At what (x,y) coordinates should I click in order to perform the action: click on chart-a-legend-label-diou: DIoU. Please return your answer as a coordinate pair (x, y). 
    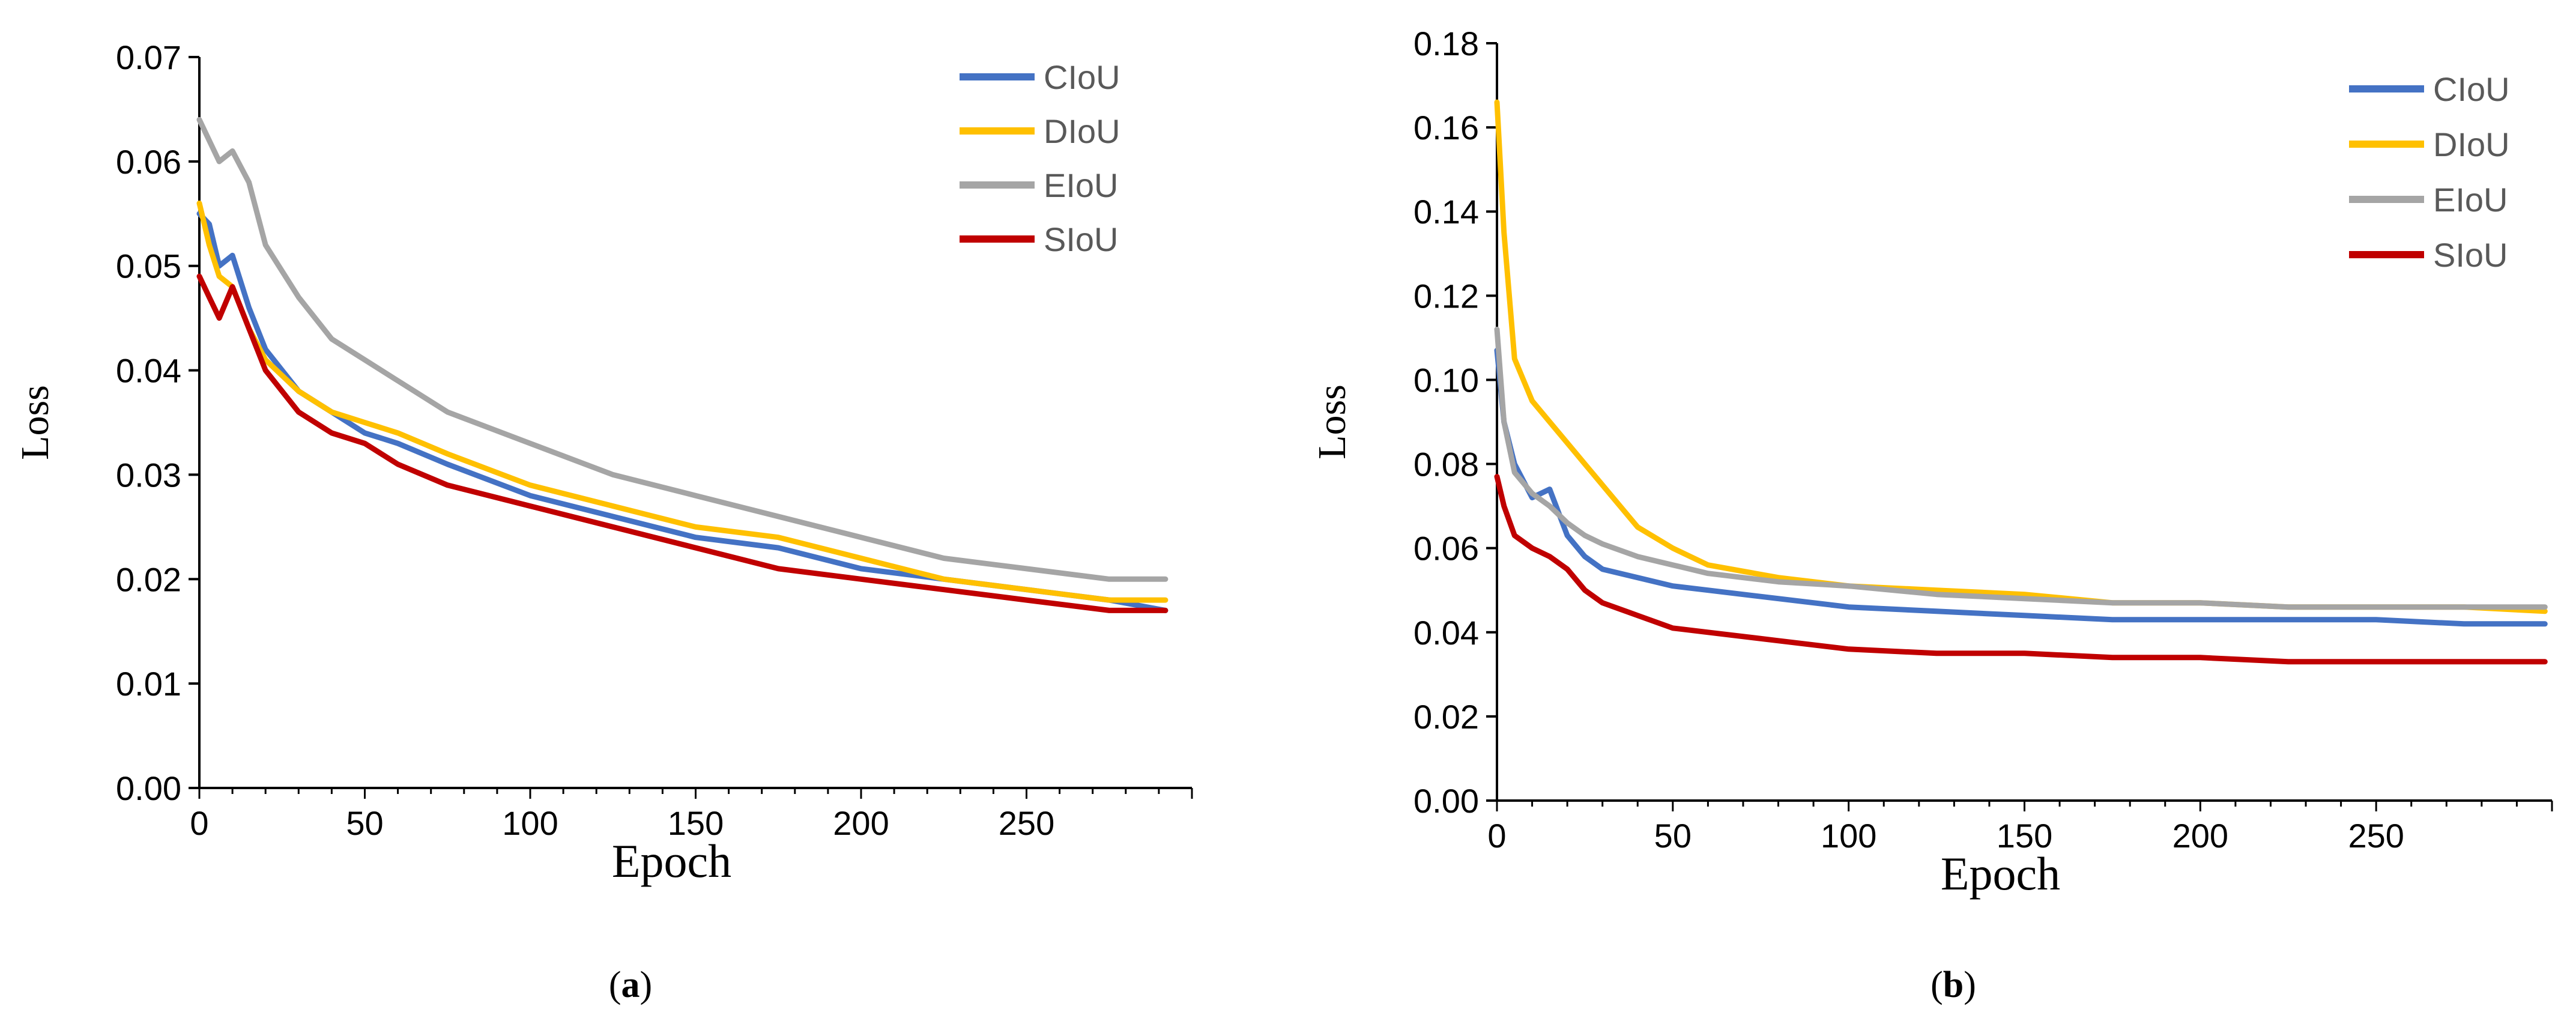
    Looking at the image, I should click on (1082, 131).